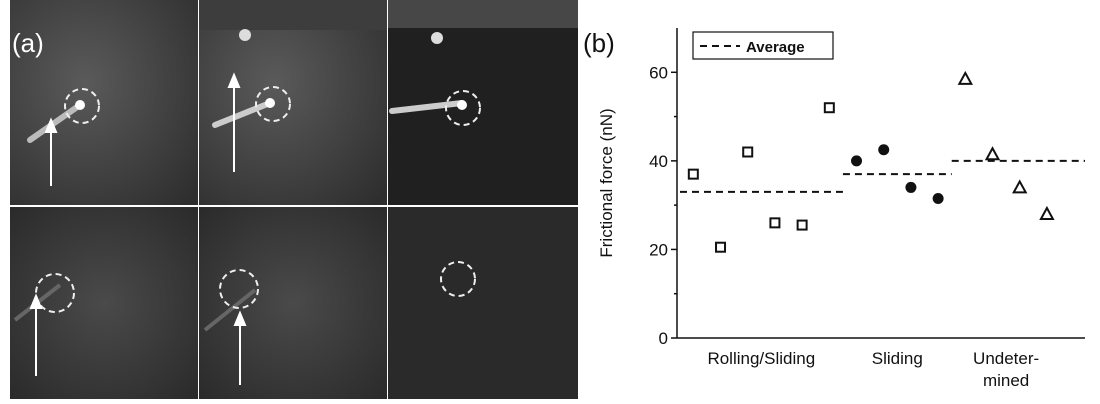  Describe the element at coordinates (658, 72) in the screenshot. I see `y-tick-label: 60` at that location.